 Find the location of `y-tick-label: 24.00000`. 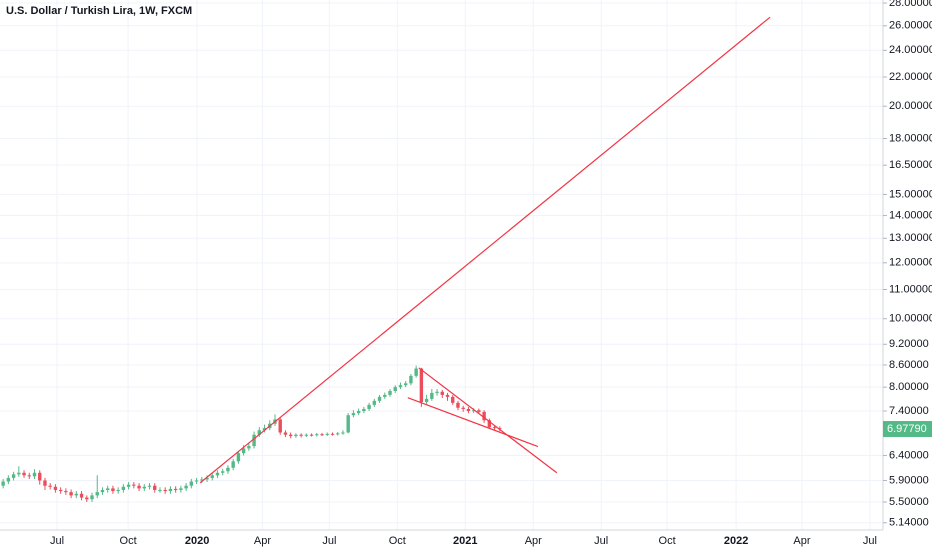

y-tick-label: 24.00000 is located at coordinates (910, 50).